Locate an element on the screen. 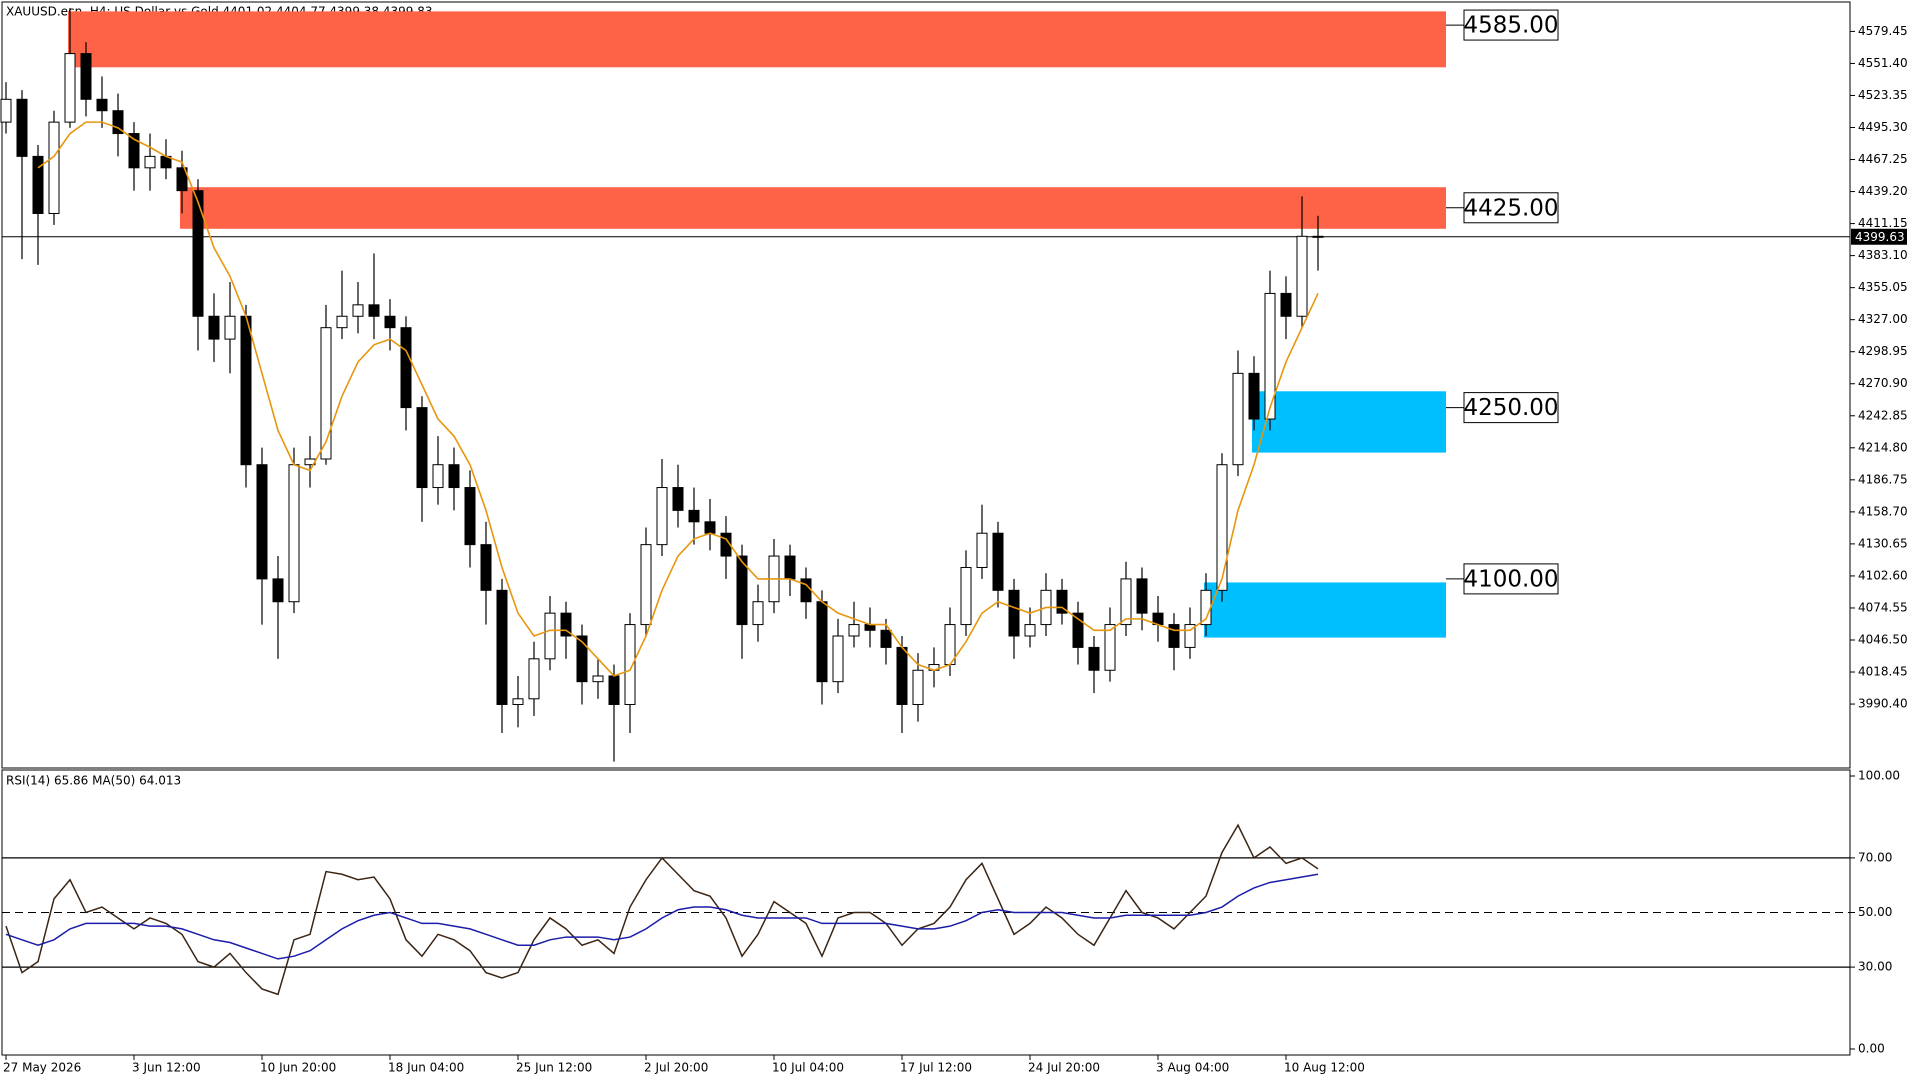 This screenshot has height=1080, width=1920. x-tick-label: 27 May 2026 is located at coordinates (42, 1068).